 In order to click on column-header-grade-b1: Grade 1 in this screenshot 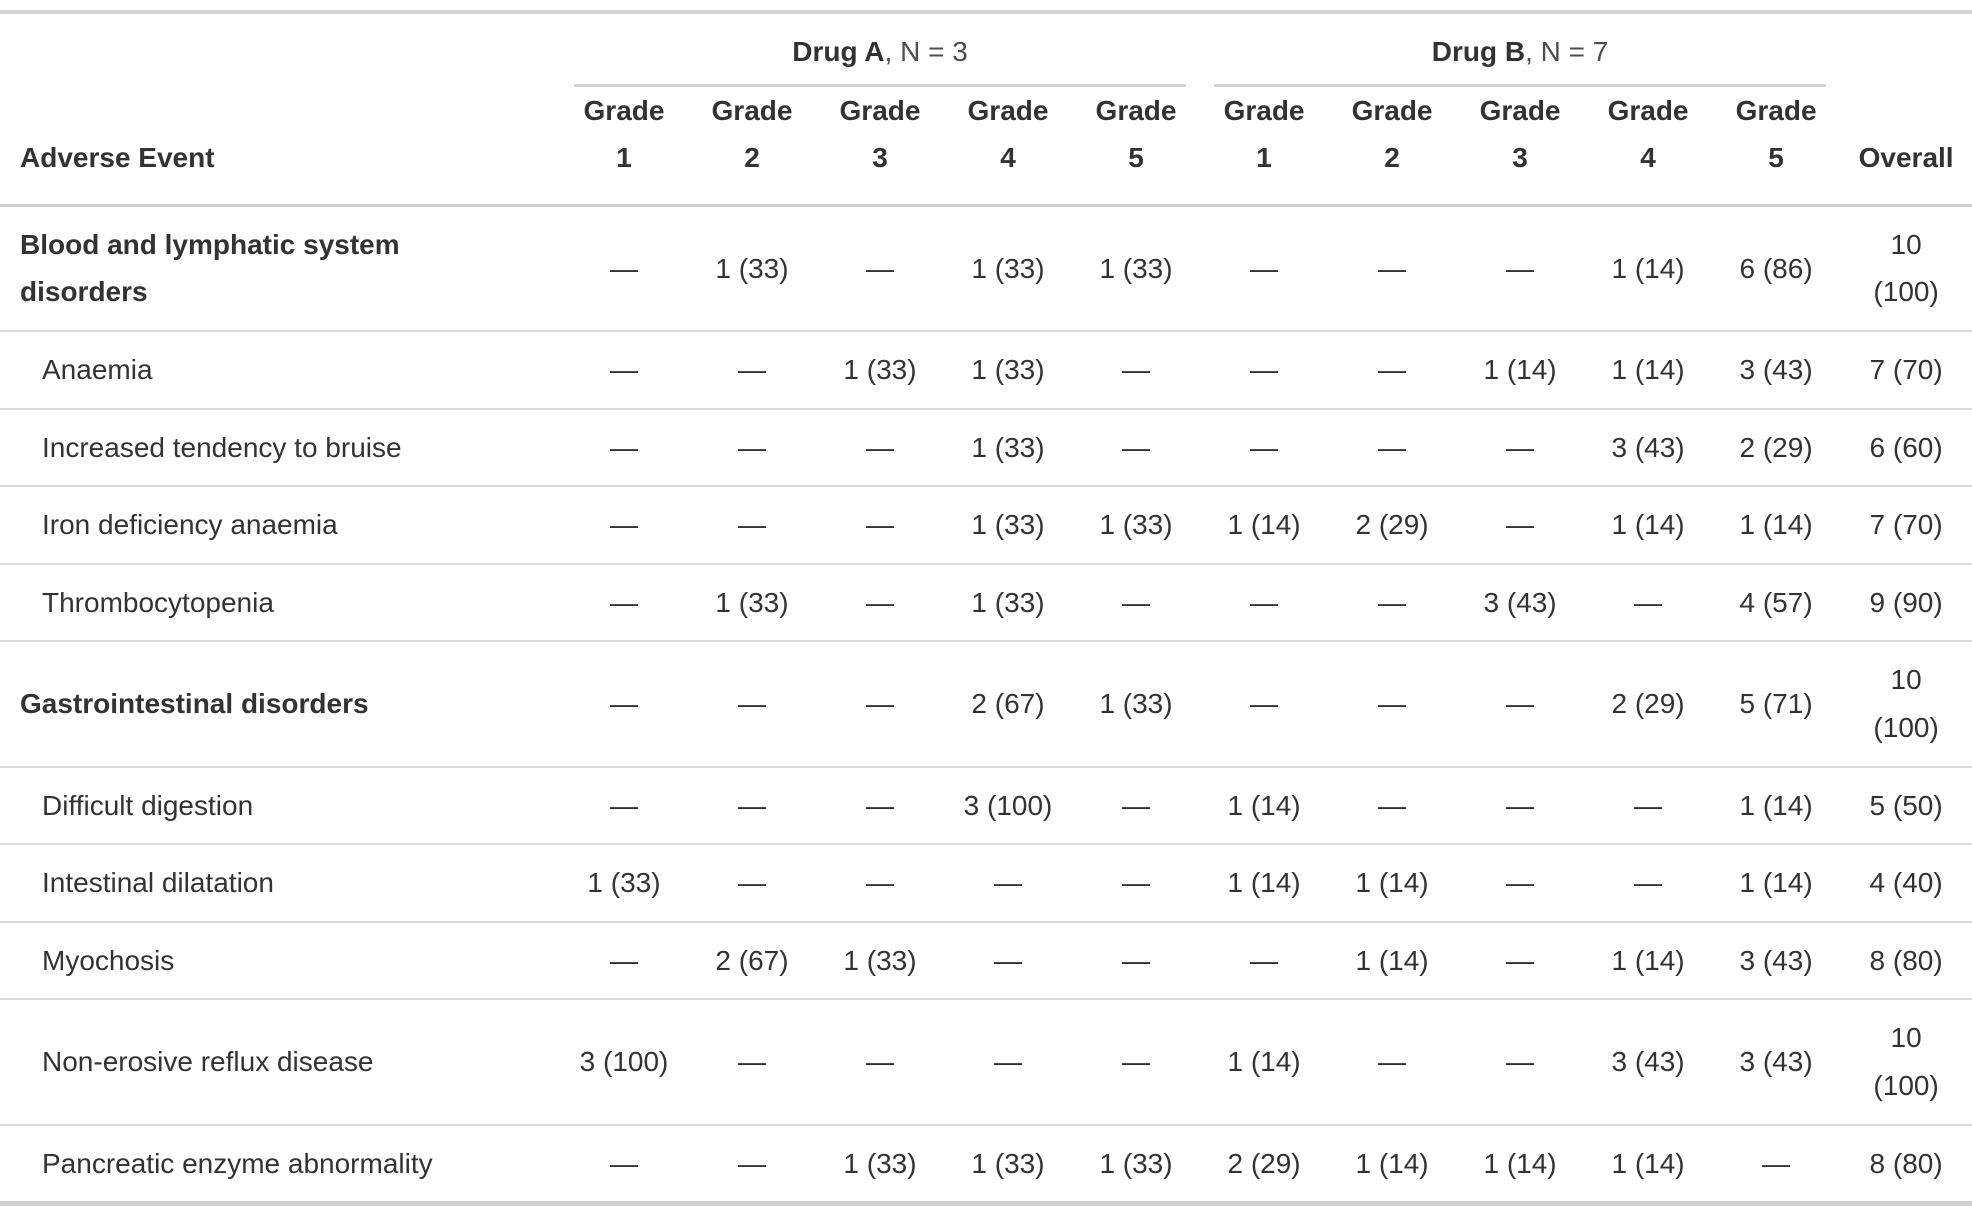, I will do `click(1264, 146)`.